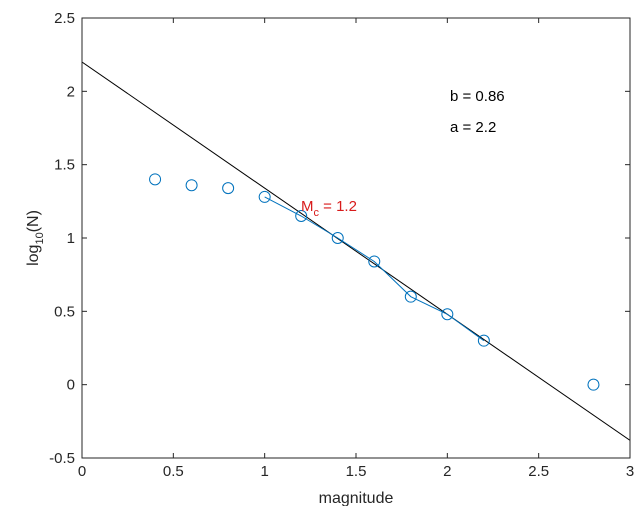 Image resolution: width=638 pixels, height=506 pixels. I want to click on y-tick-label: 0.5, so click(64, 311).